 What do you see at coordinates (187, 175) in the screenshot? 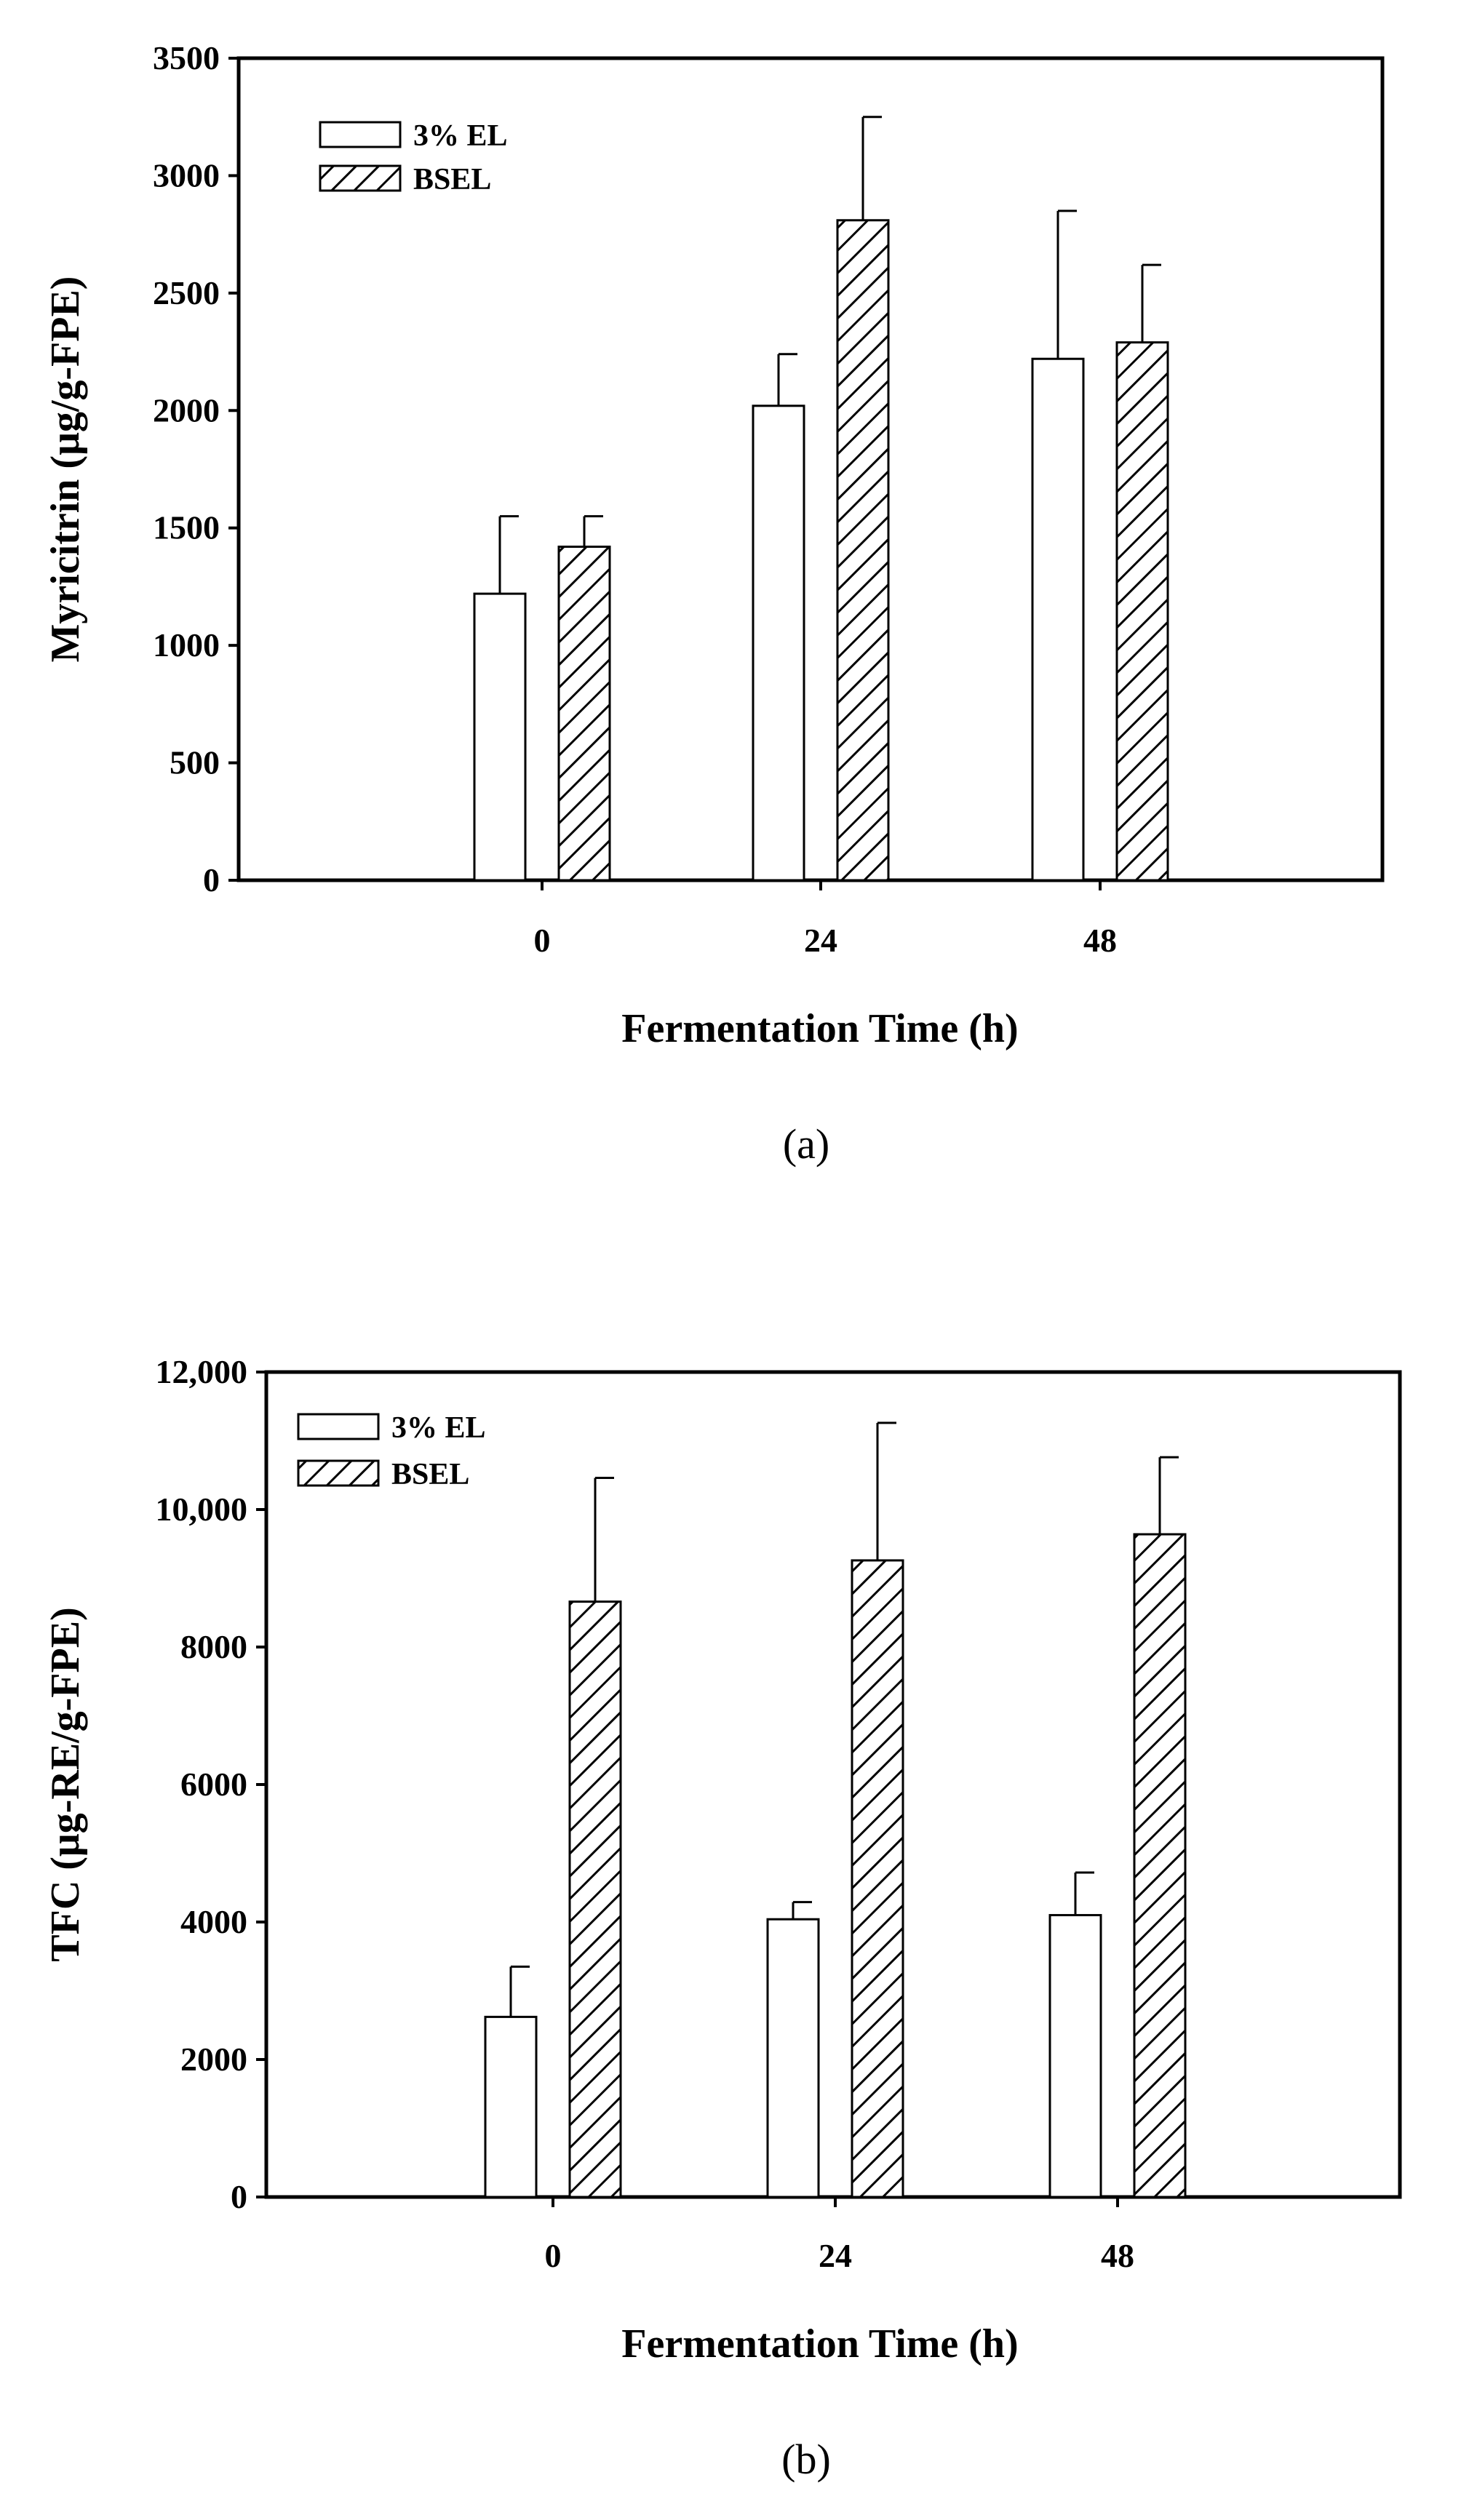
I see `y-tick-label: 3000` at bounding box center [187, 175].